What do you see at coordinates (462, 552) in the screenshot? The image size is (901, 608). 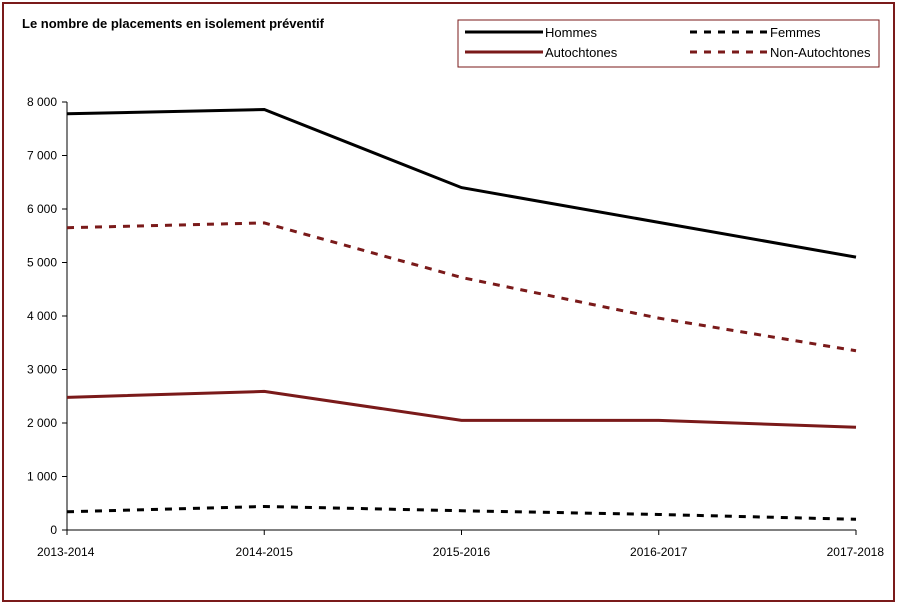 I see `x-tick-label: 2015-2016` at bounding box center [462, 552].